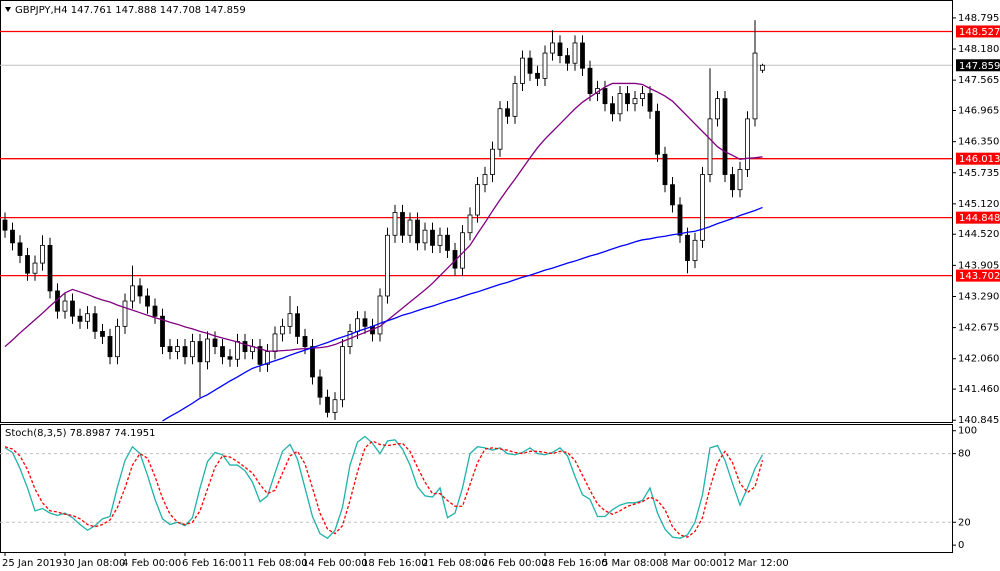 Image resolution: width=1000 pixels, height=571 pixels. What do you see at coordinates (384, 489) in the screenshot?
I see `line-series` at bounding box center [384, 489].